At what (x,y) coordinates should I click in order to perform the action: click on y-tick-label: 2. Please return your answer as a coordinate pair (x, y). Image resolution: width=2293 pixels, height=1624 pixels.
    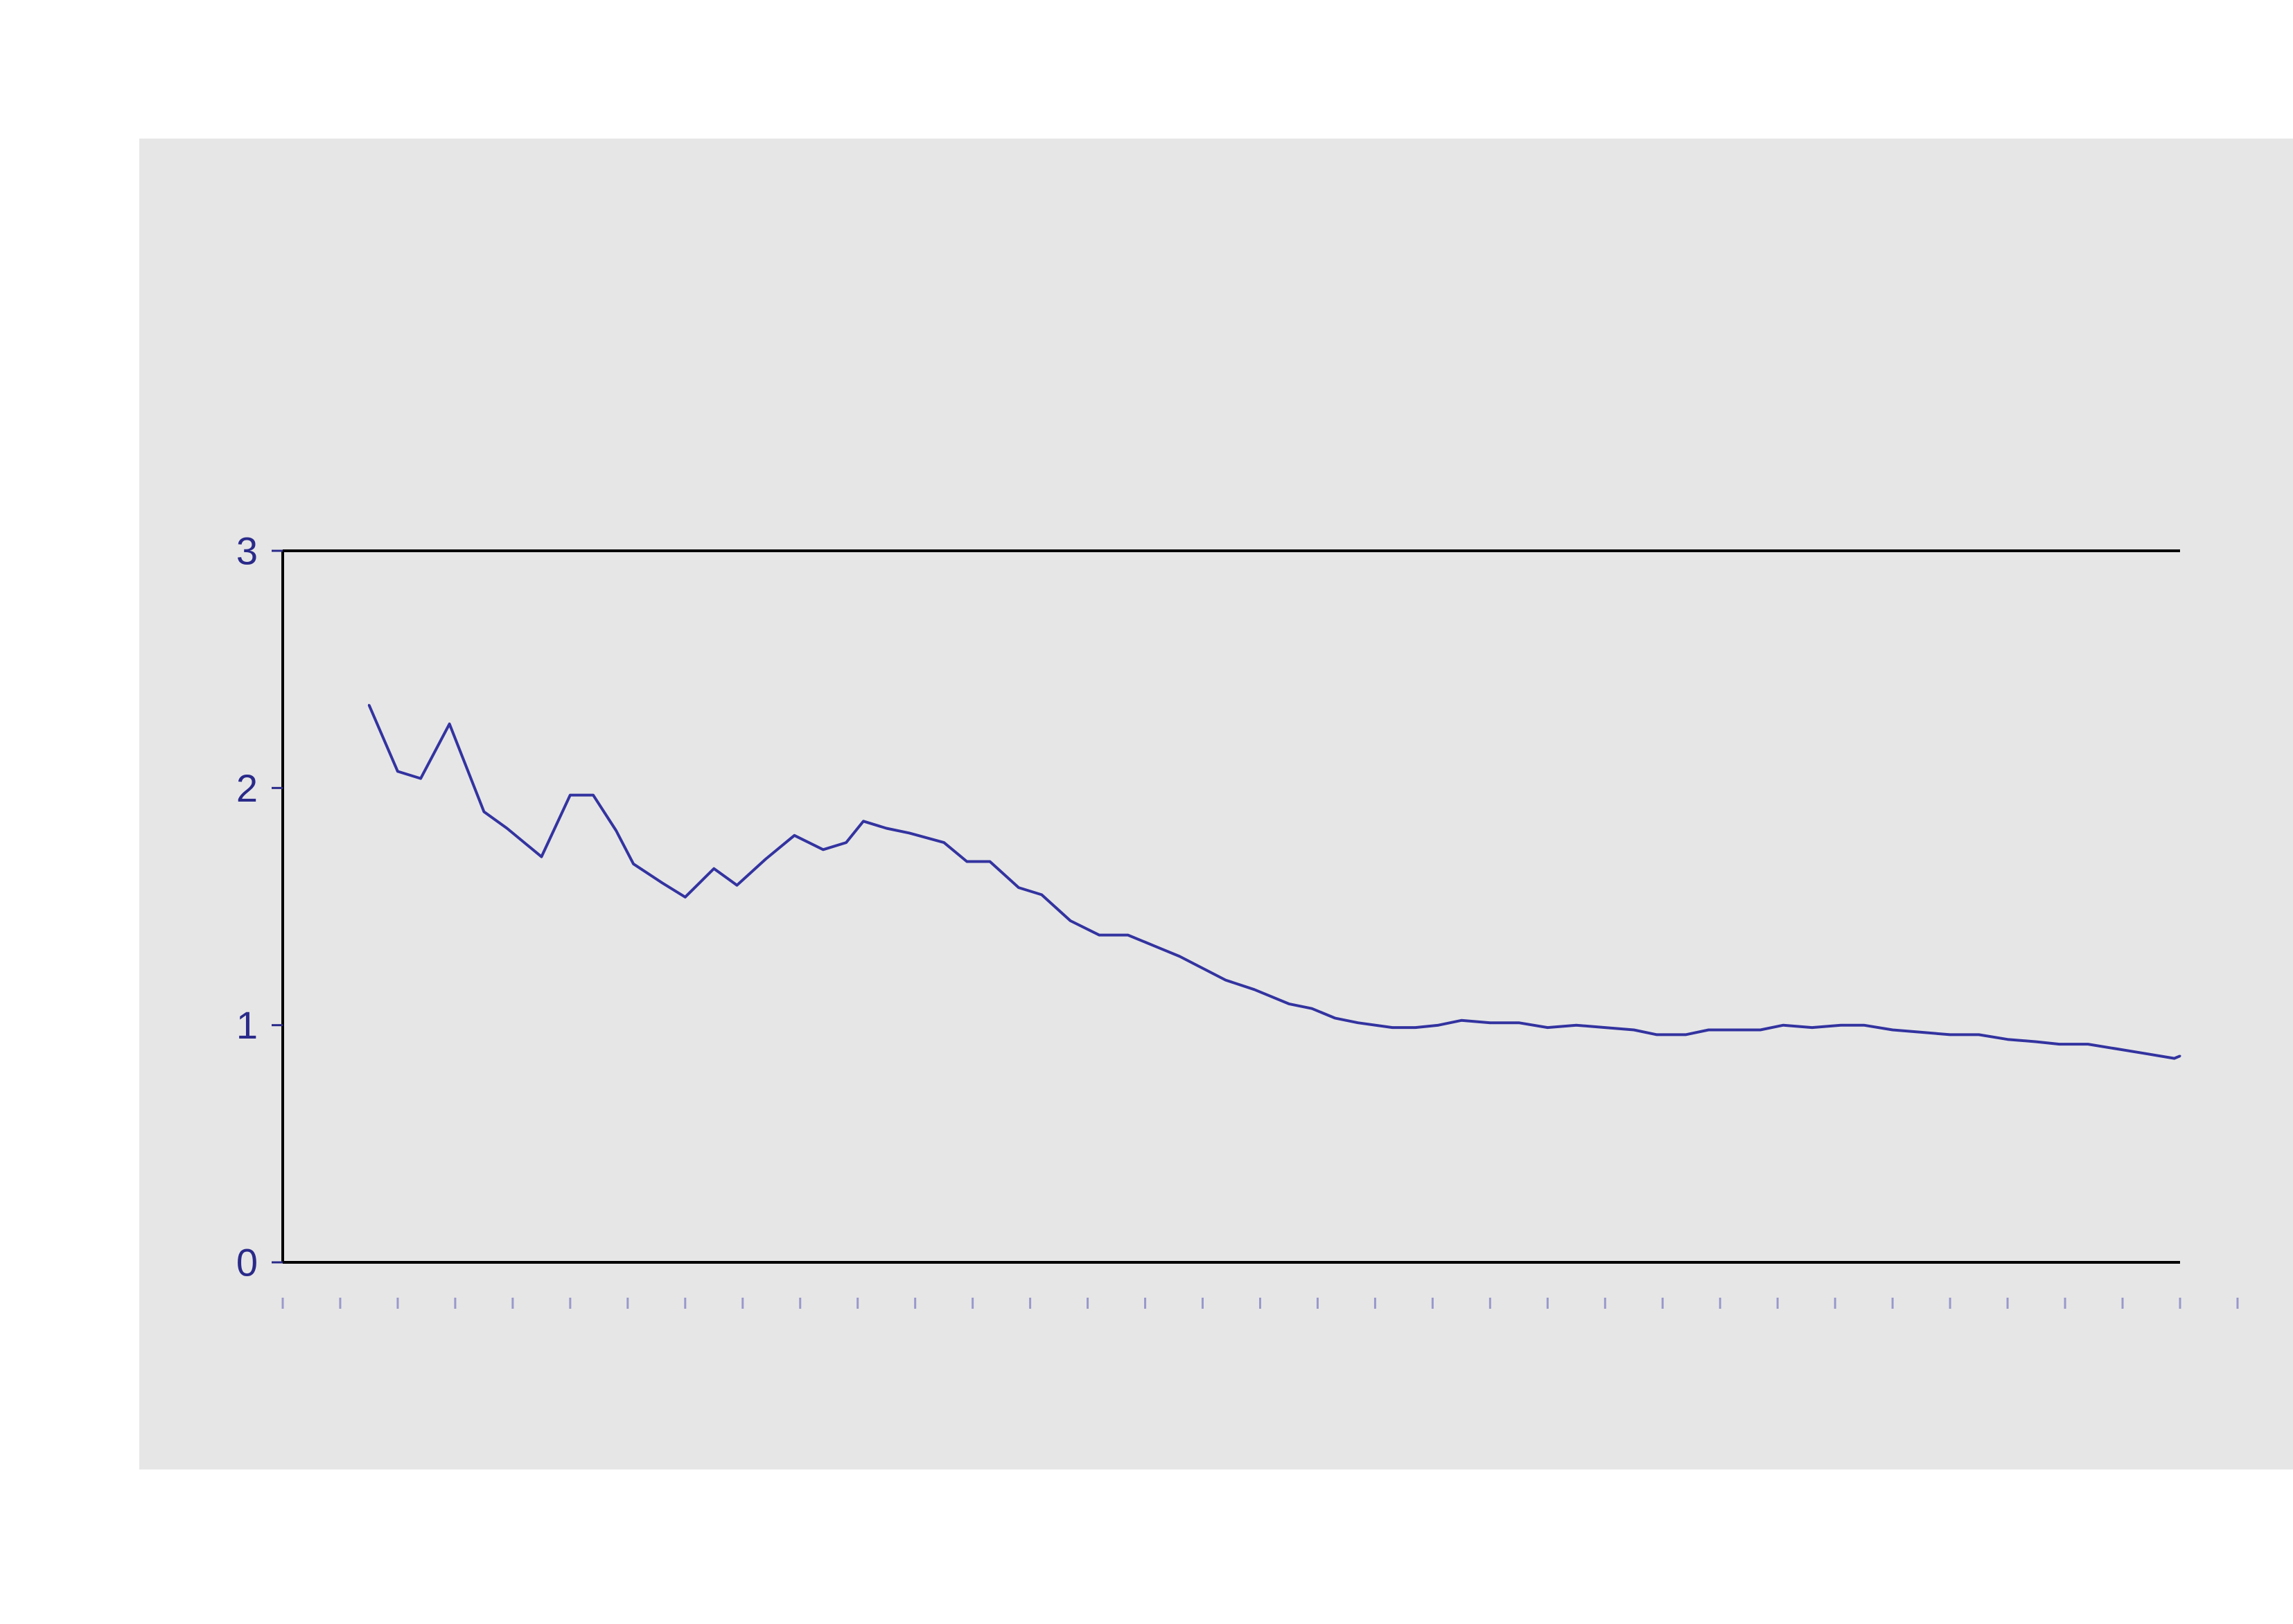
    Looking at the image, I should click on (247, 788).